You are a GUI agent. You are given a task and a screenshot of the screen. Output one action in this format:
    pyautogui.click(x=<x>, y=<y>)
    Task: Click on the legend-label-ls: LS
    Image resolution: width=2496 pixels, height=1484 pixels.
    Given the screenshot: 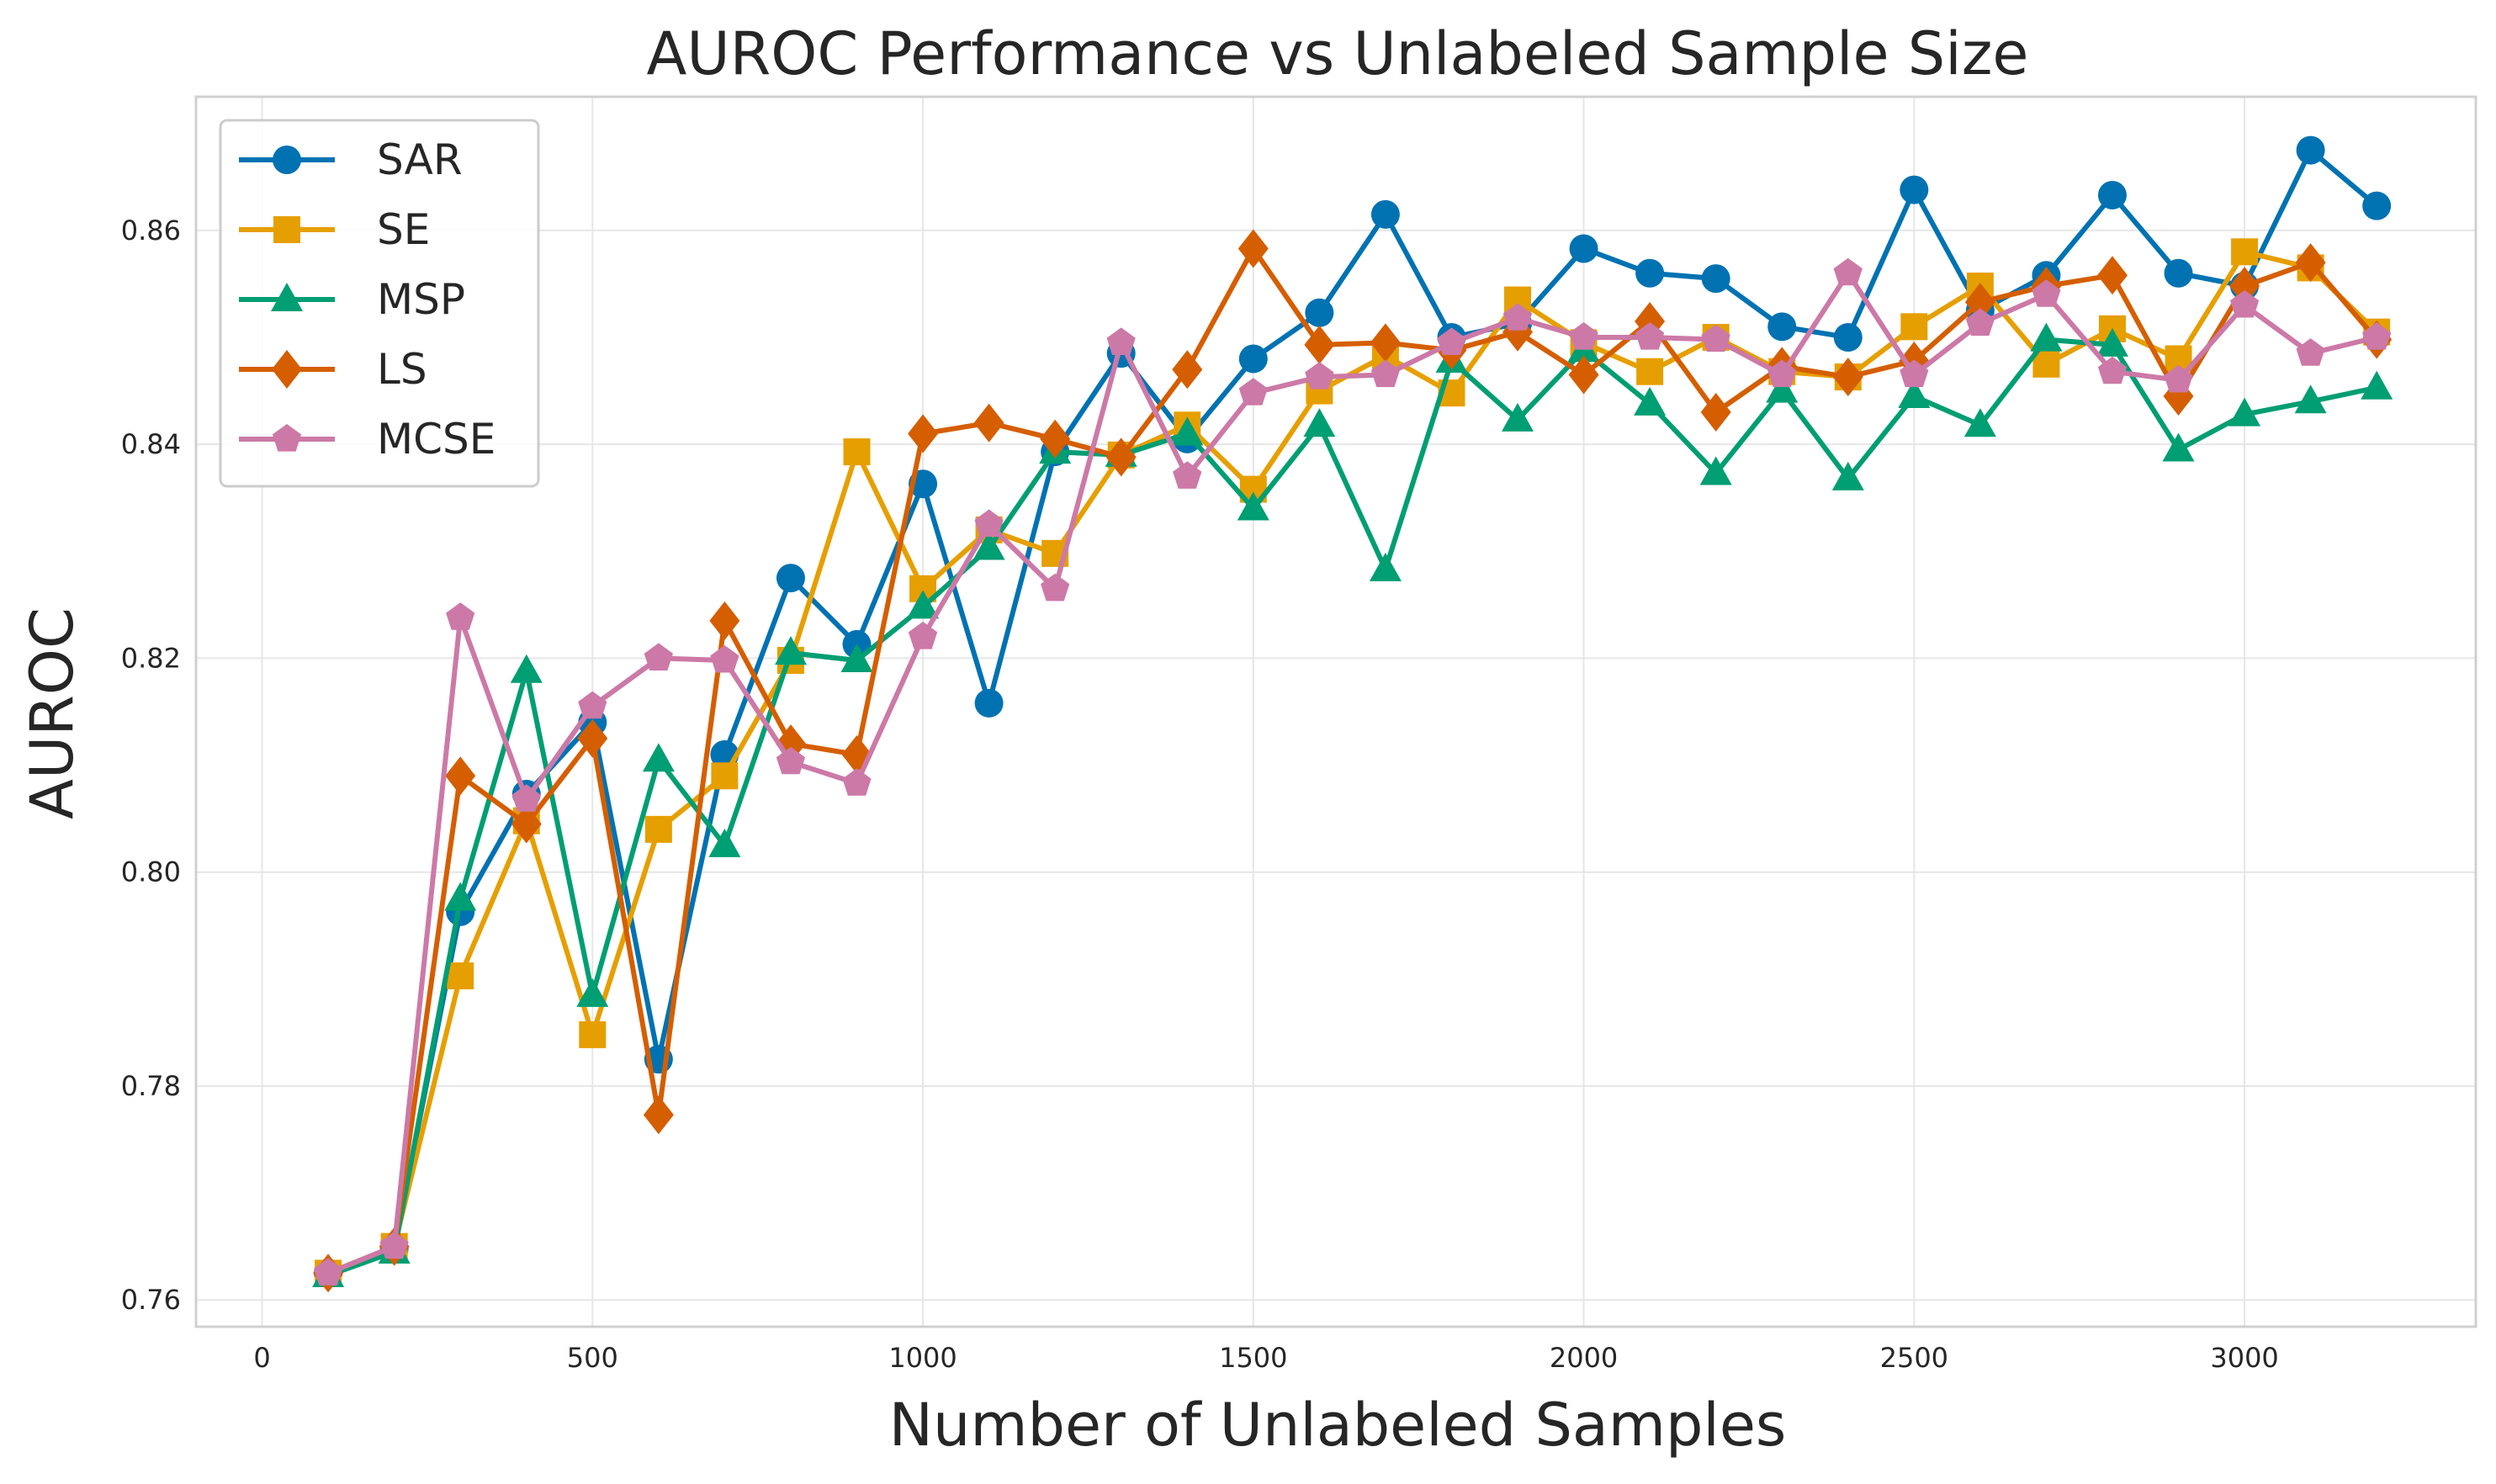 What is the action you would take?
    pyautogui.click(x=402, y=369)
    